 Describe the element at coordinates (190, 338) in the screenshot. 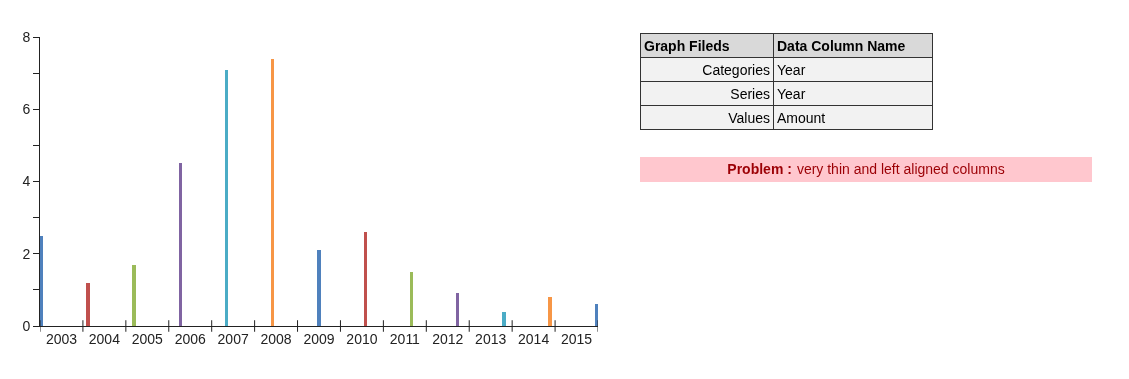

I see `x-tick-label: 2006` at that location.